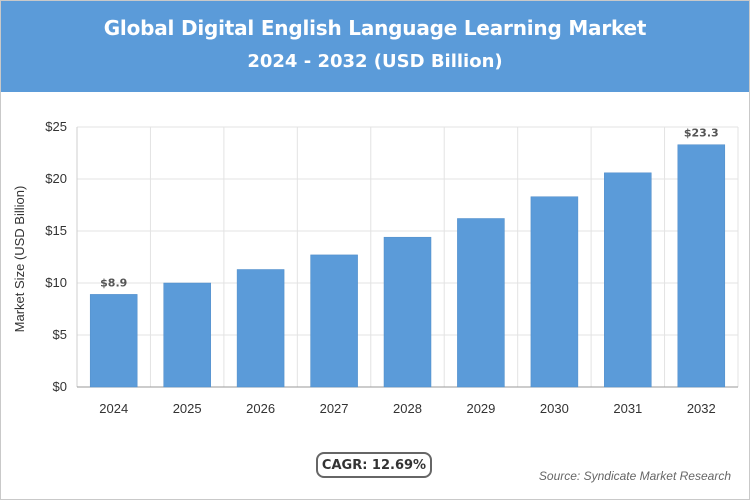 This screenshot has height=500, width=750. I want to click on source-note: Source: Syndicate Market Research, so click(634, 476).